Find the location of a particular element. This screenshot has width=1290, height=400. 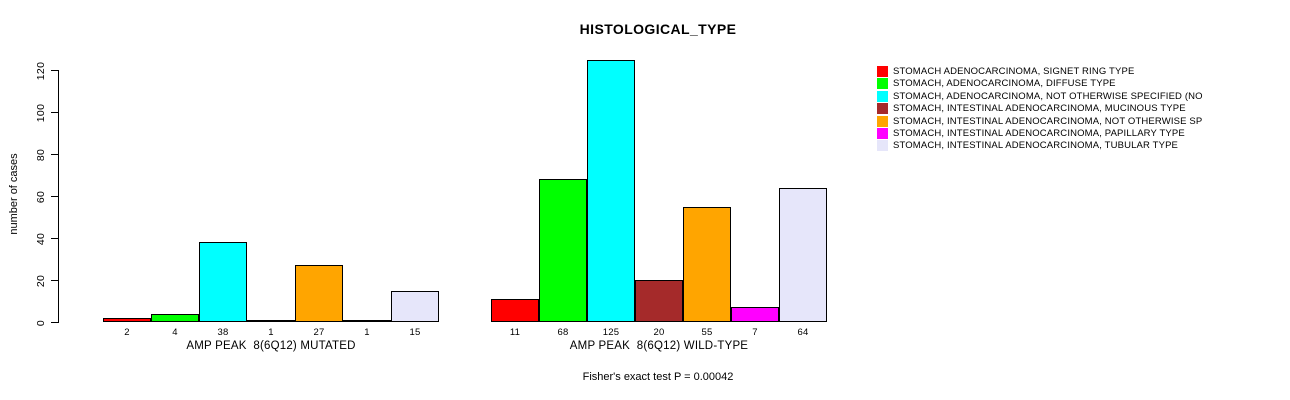

y-tick-label: 0 is located at coordinates (41, 322).